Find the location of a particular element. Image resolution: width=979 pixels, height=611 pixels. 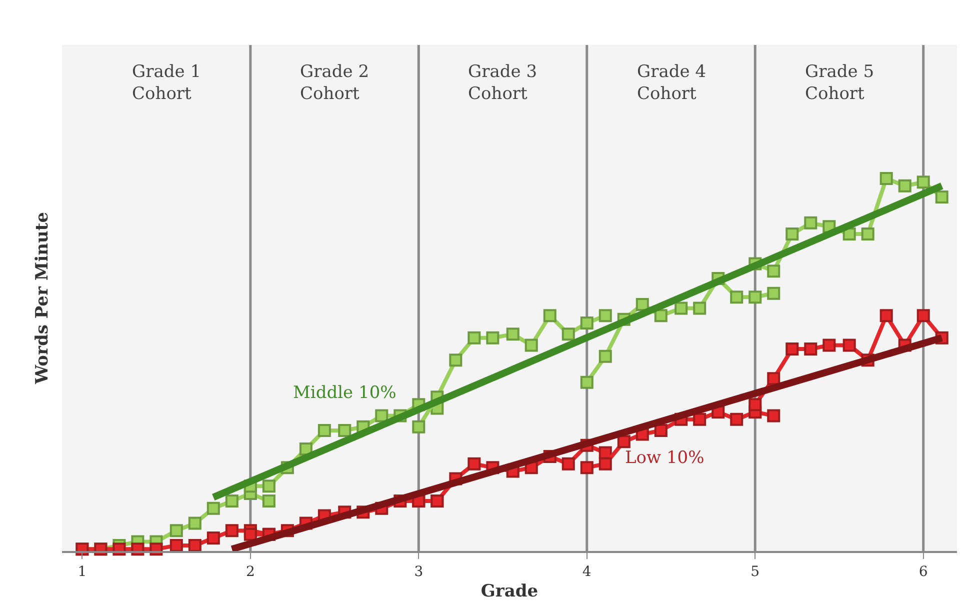

x-axis-title: Grade is located at coordinates (509, 592).